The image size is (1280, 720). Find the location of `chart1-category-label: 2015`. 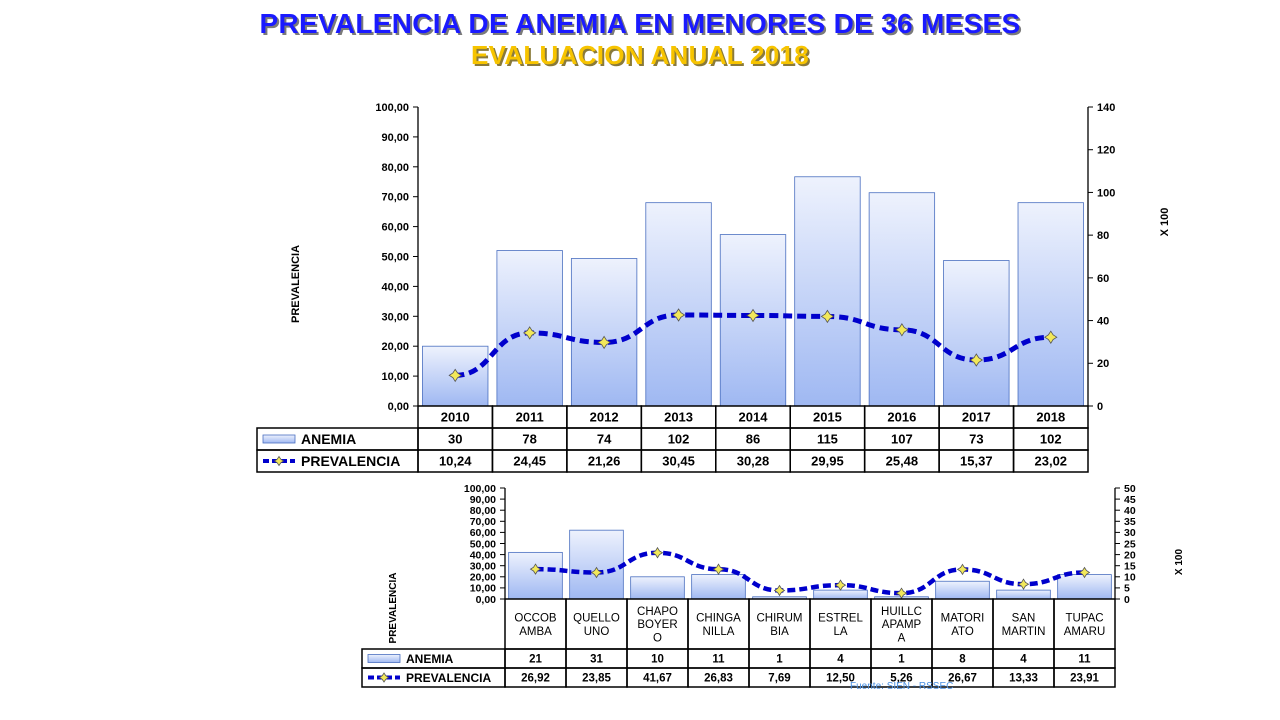

chart1-category-label: 2015 is located at coordinates (827, 417).